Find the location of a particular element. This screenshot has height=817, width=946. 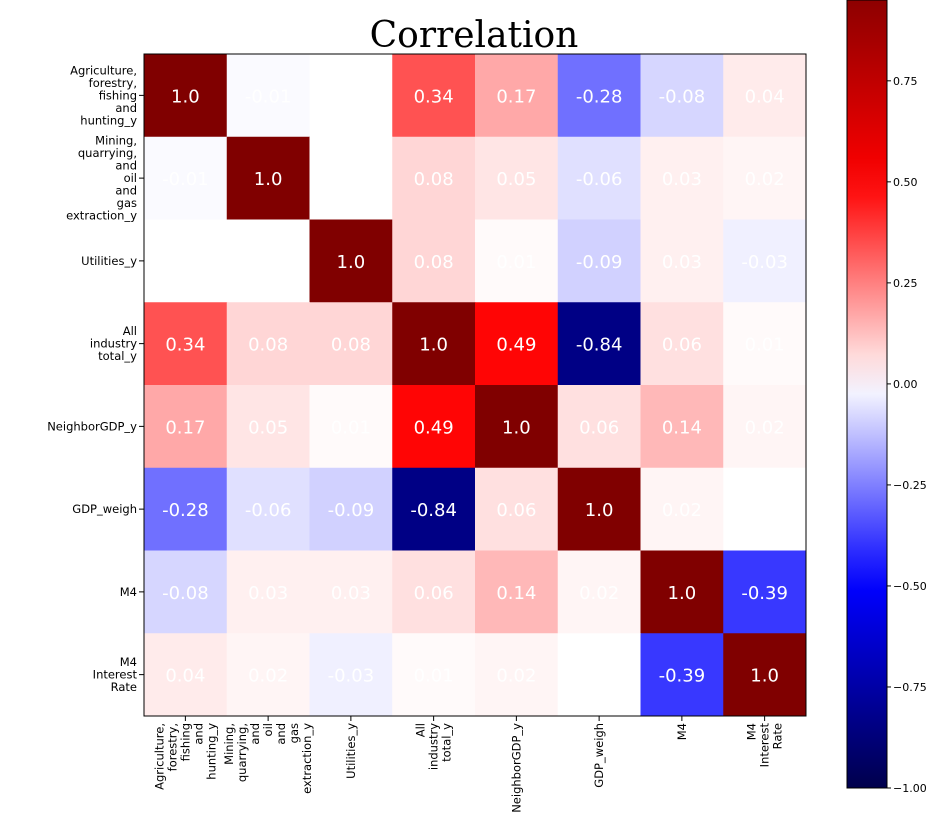

colorbar-tick-label: 0.75 is located at coordinates (905, 81).